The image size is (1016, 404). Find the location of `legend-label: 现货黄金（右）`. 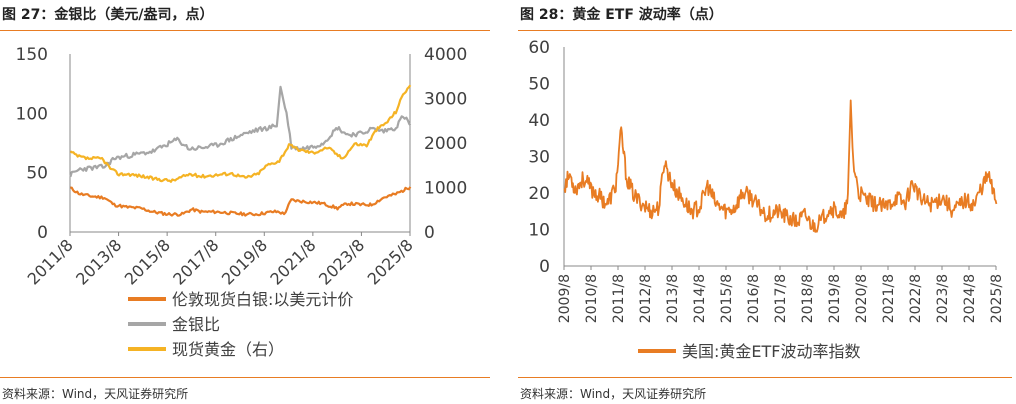

legend-label: 现货黄金（右） is located at coordinates (228, 349).